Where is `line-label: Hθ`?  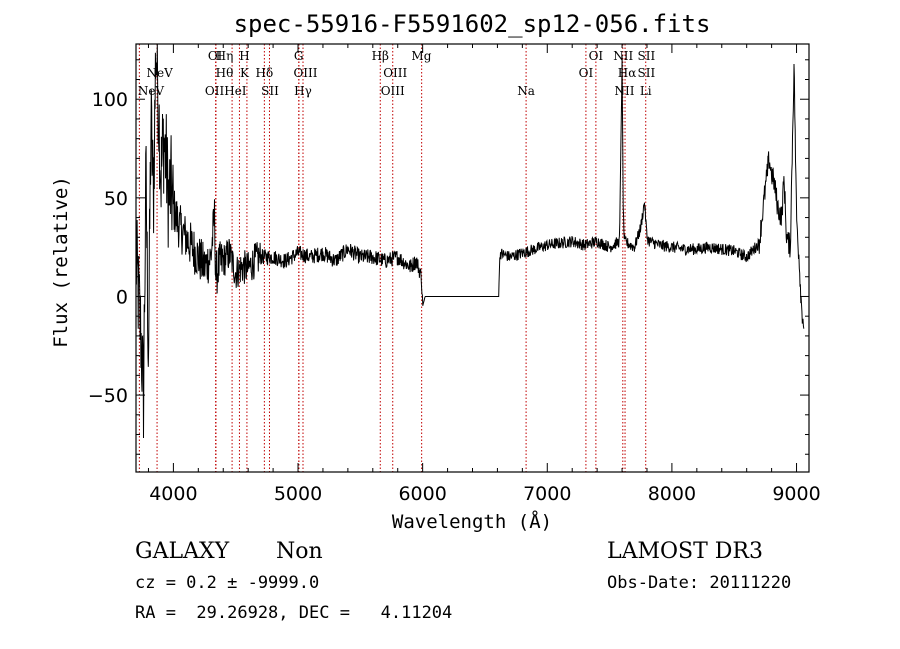
line-label: Hθ is located at coordinates (225, 73).